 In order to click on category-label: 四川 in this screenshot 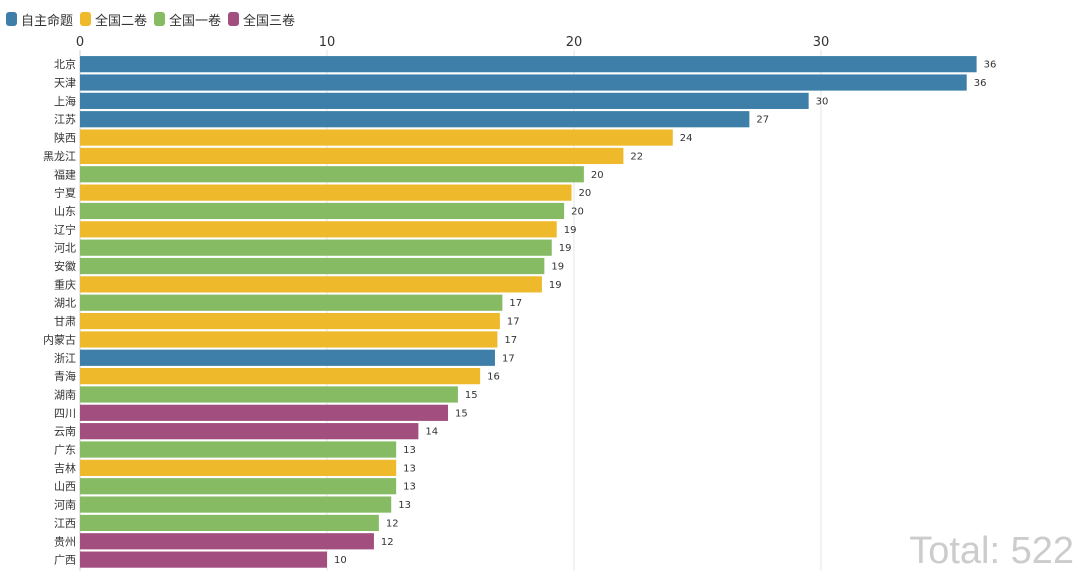, I will do `click(65, 413)`.